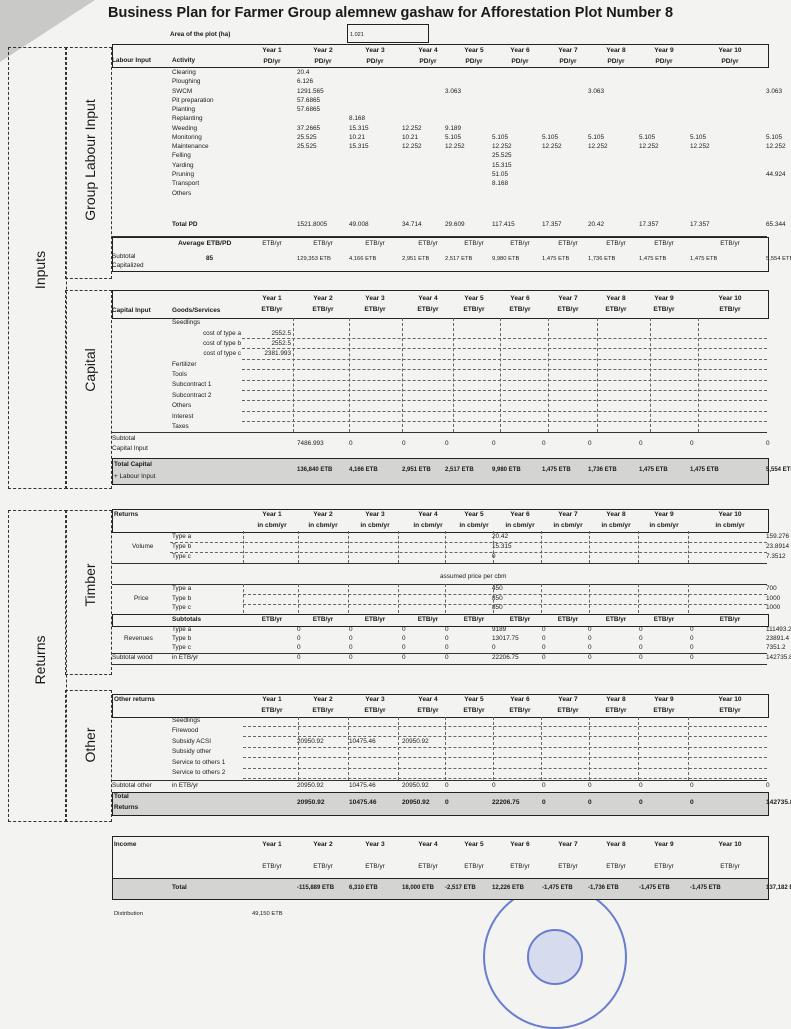 The height and width of the screenshot is (1029, 791). What do you see at coordinates (778, 546) in the screenshot?
I see `volume-value: 23.8914` at bounding box center [778, 546].